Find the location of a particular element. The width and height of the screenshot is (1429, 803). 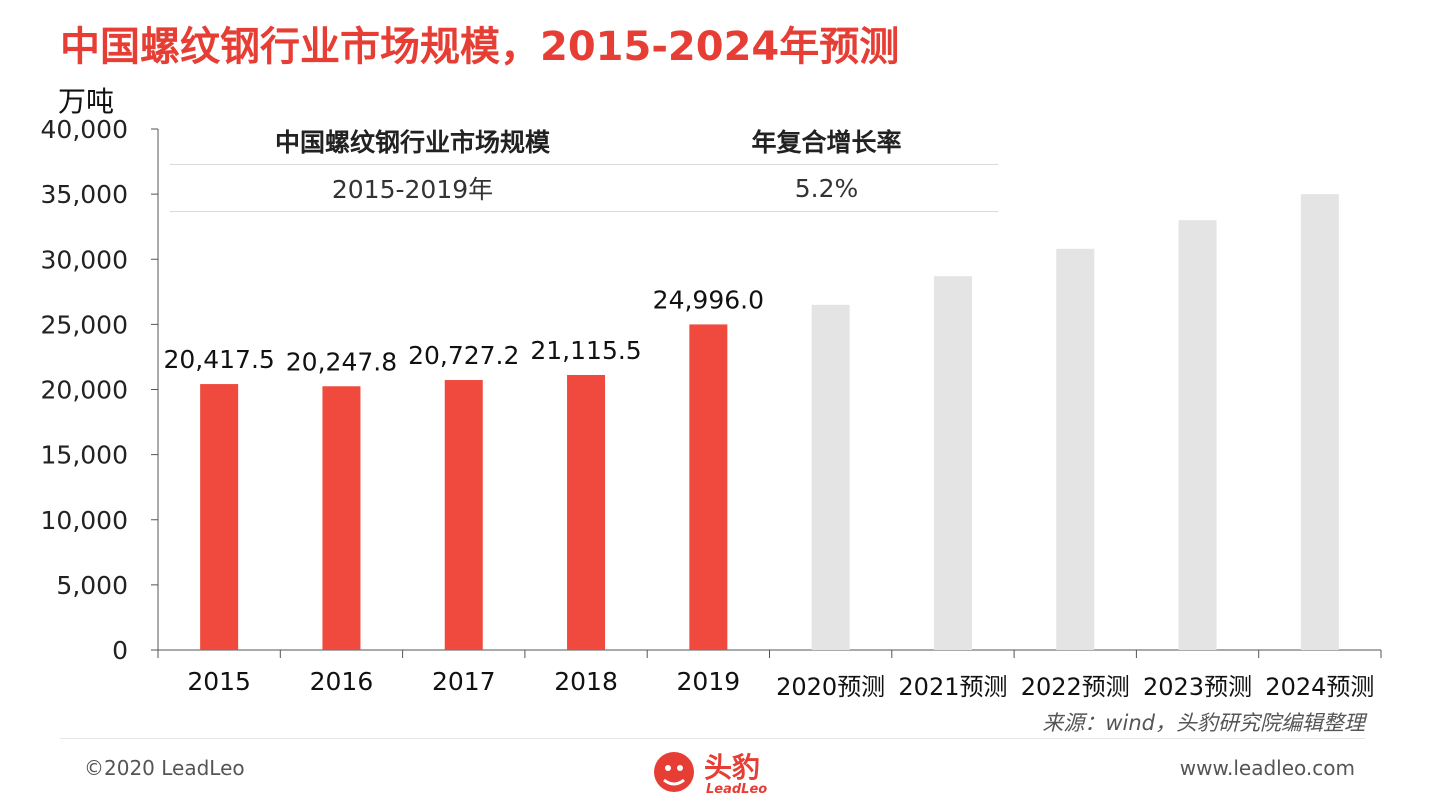

logo-text: 头豹 is located at coordinates (732, 767).